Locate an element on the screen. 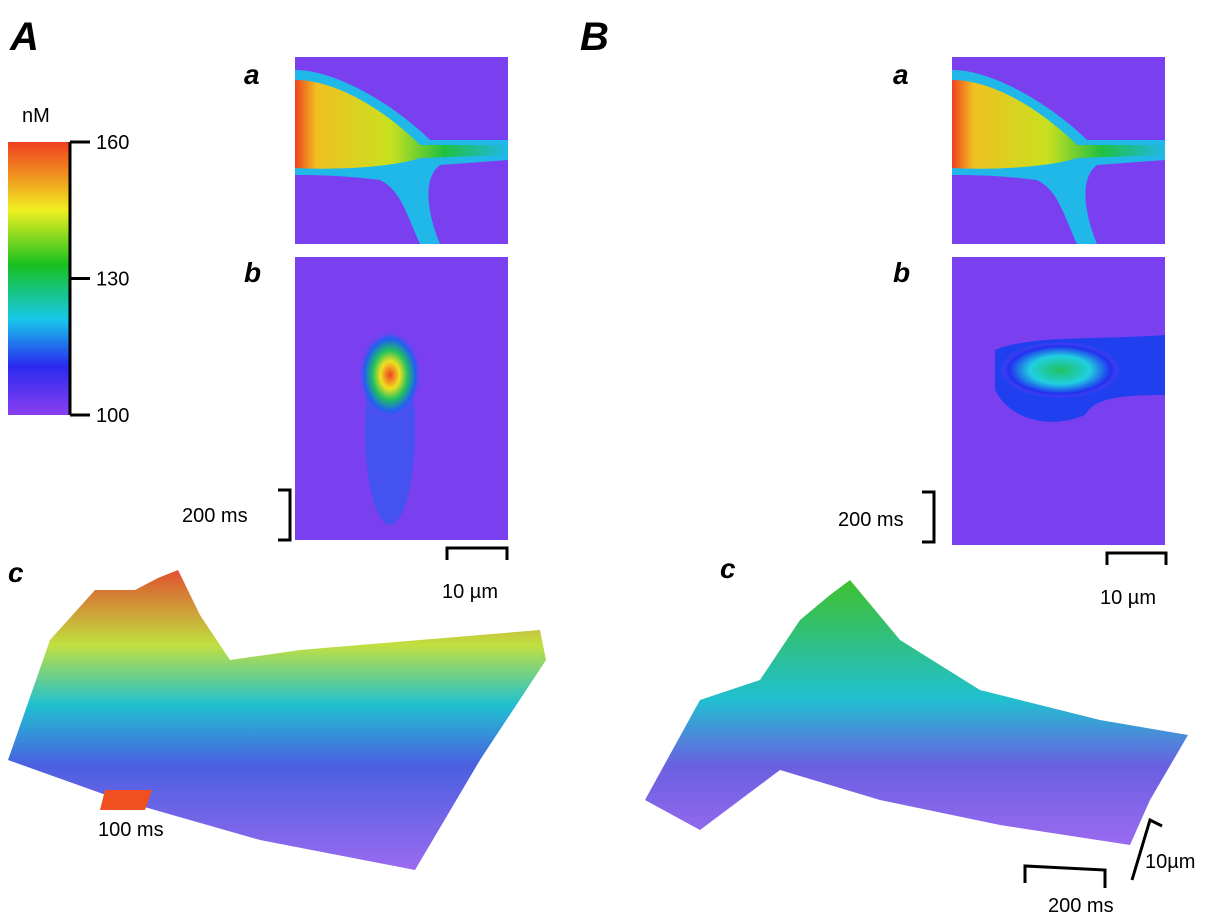  colorbar-tick-label: 160 is located at coordinates (112, 143).